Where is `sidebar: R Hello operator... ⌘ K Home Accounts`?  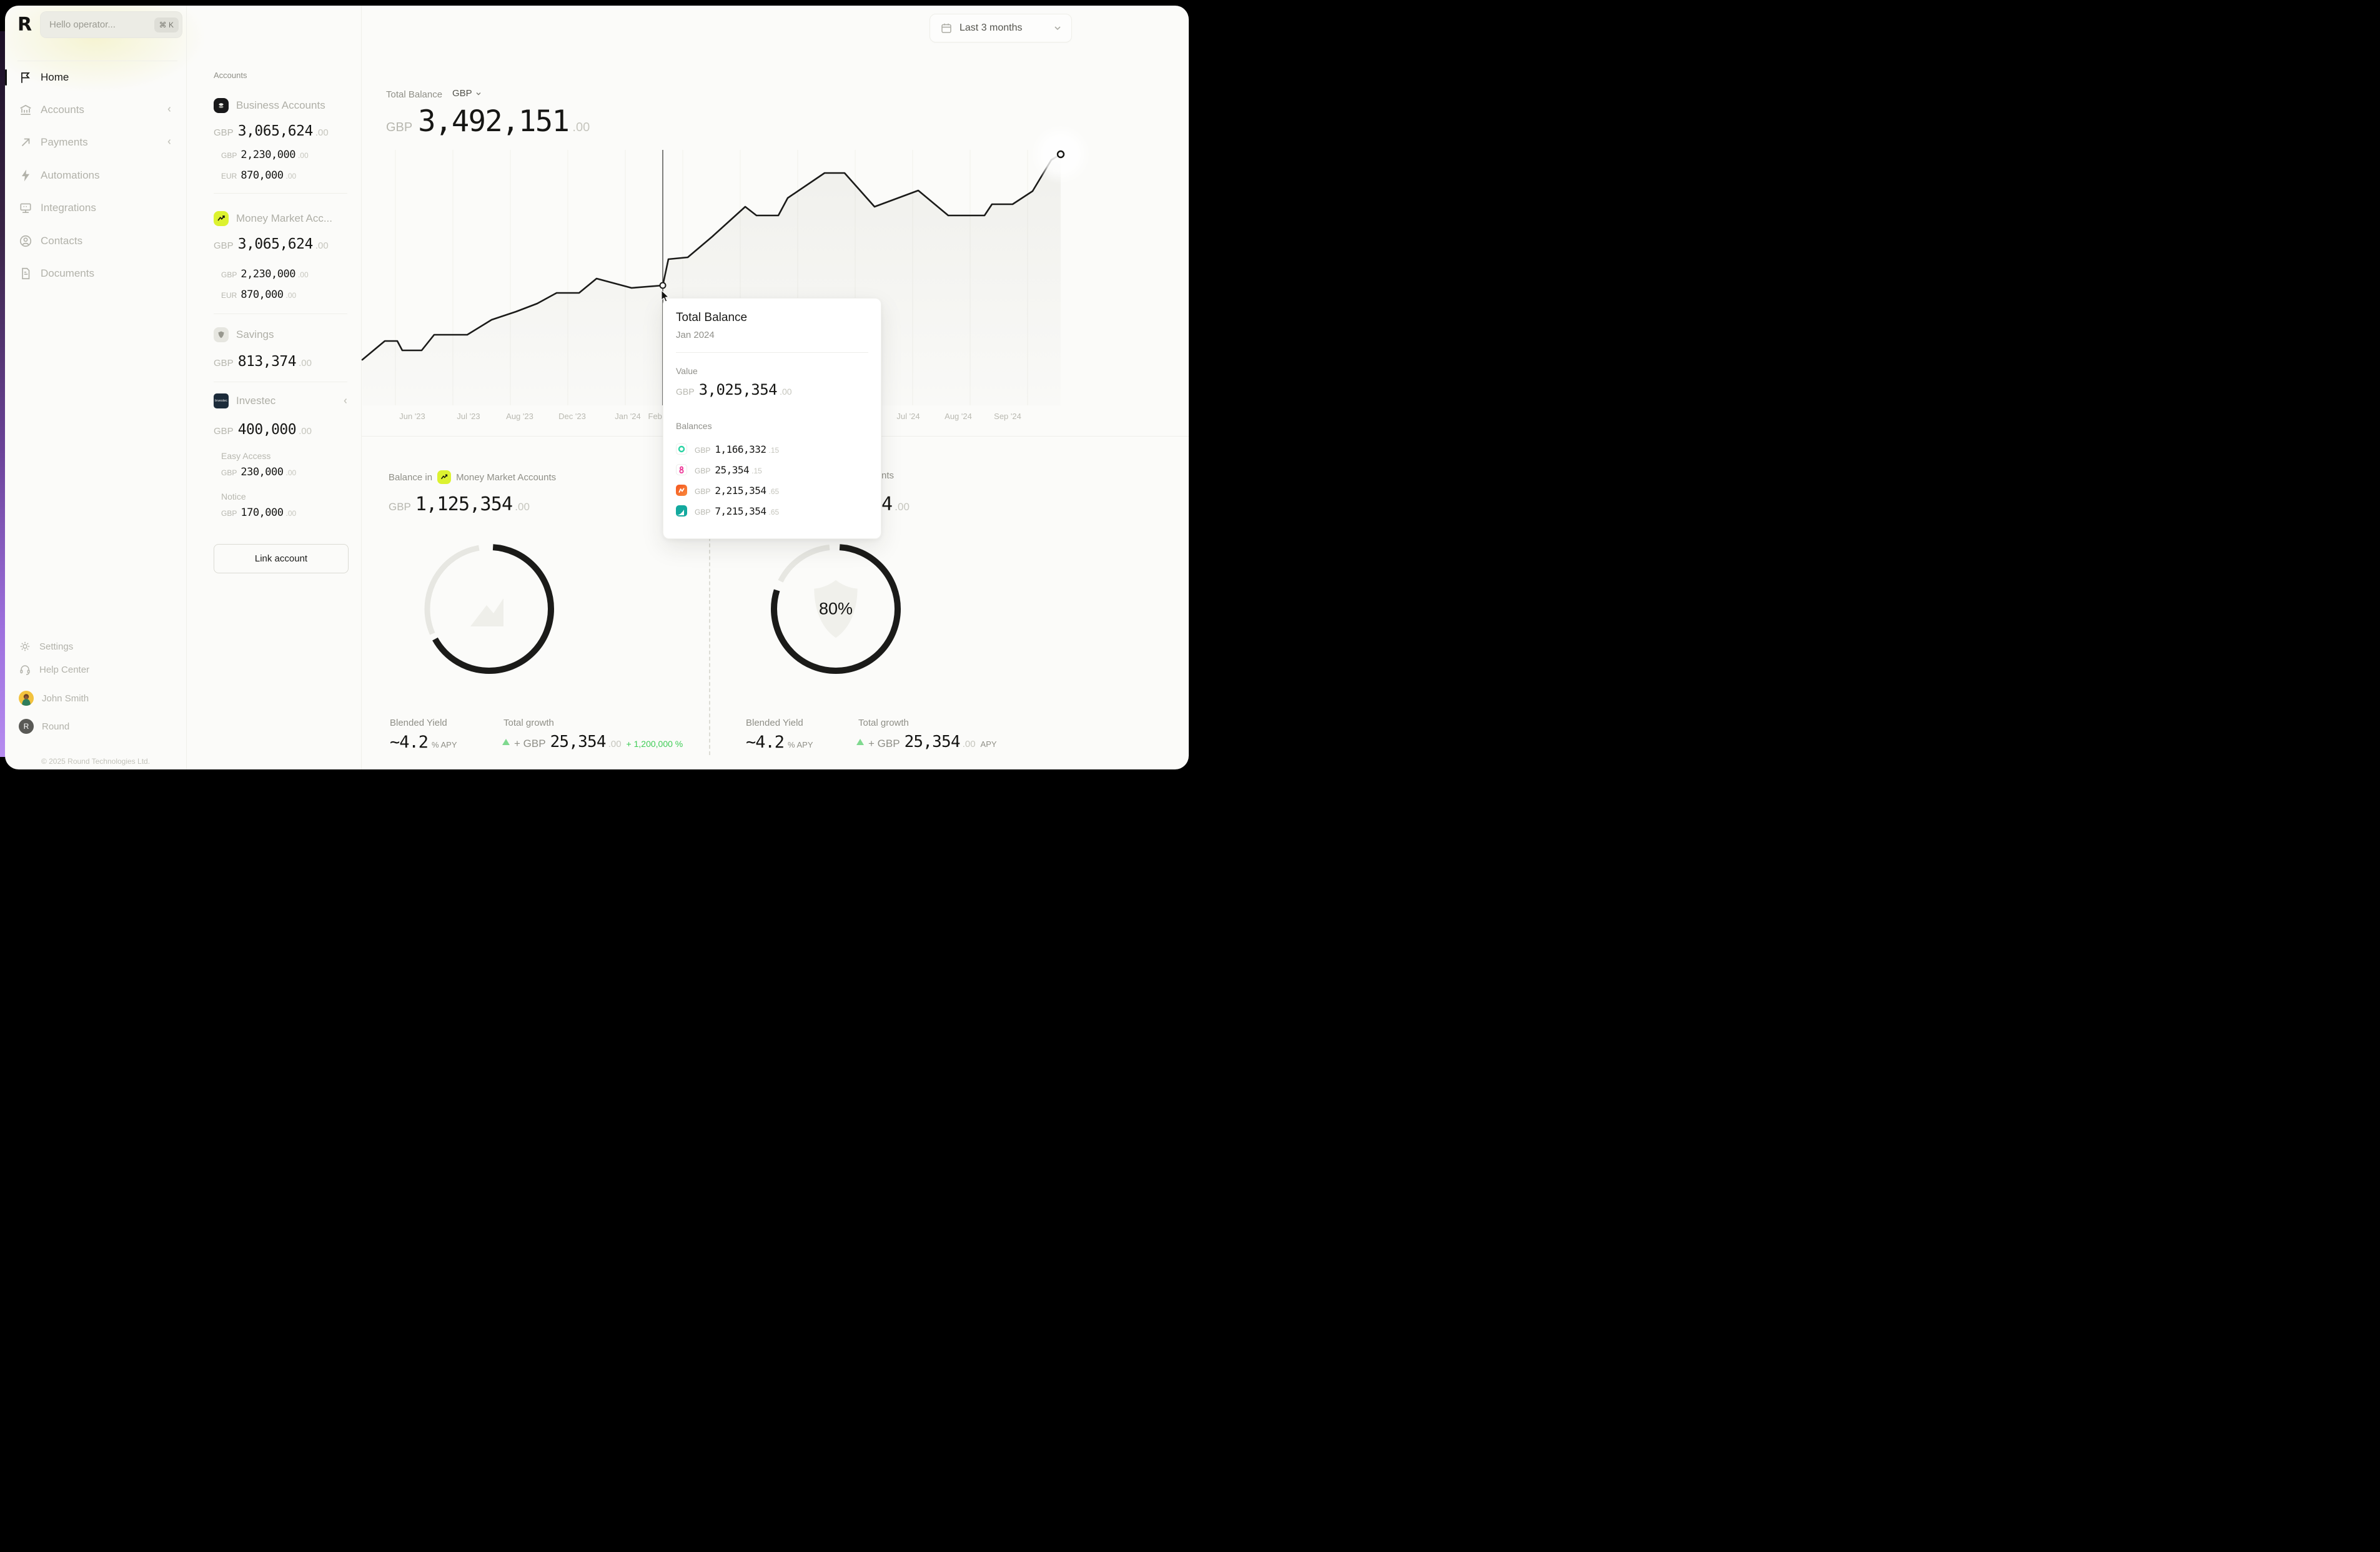
sidebar: R Hello operator... ⌘ K Home Accounts is located at coordinates (96, 387).